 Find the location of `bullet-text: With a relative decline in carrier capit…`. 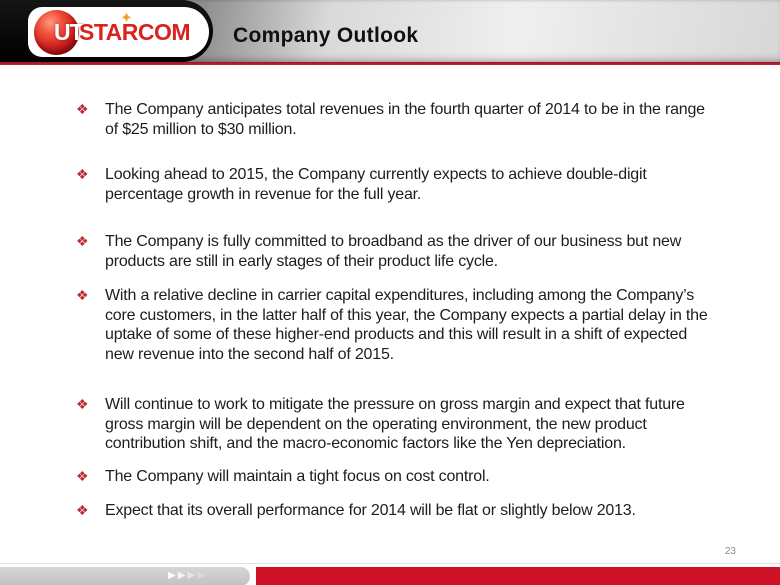

bullet-text: With a relative decline in carrier capit… is located at coordinates (406, 325).